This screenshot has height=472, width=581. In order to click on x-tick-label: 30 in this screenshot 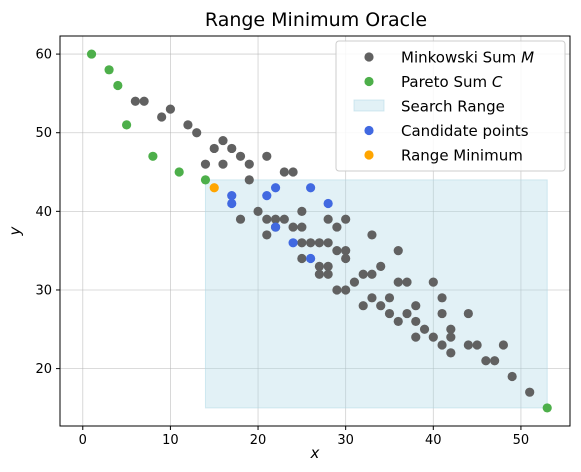, I will do `click(345, 440)`.